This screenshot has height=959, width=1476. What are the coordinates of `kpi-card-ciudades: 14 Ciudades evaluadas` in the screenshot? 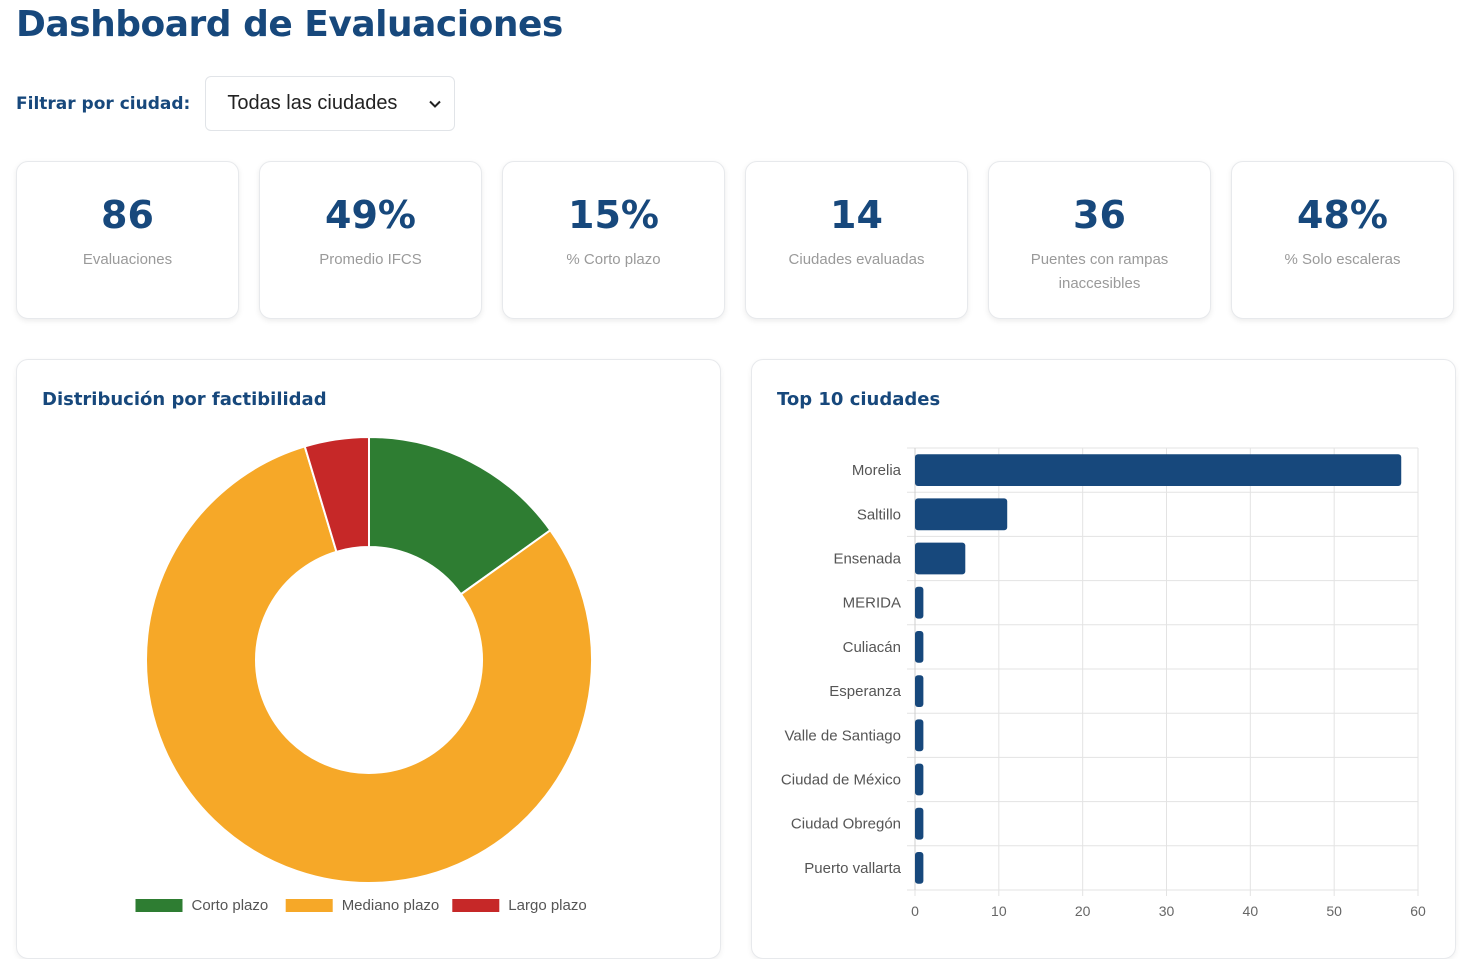 It's located at (856, 240).